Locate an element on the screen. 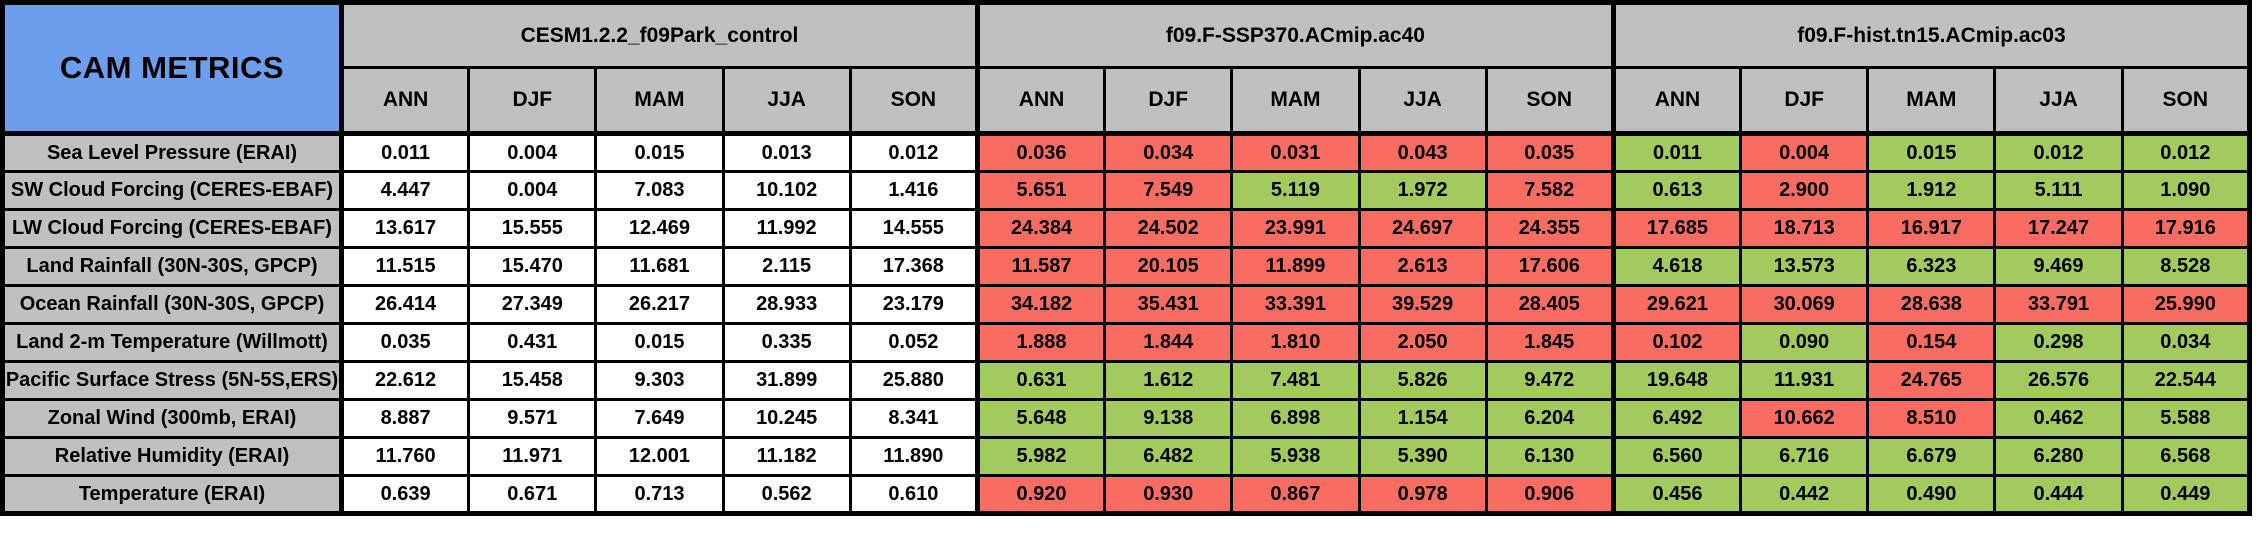 The image size is (2260, 551). value-cell: 1.912 is located at coordinates (1931, 190).